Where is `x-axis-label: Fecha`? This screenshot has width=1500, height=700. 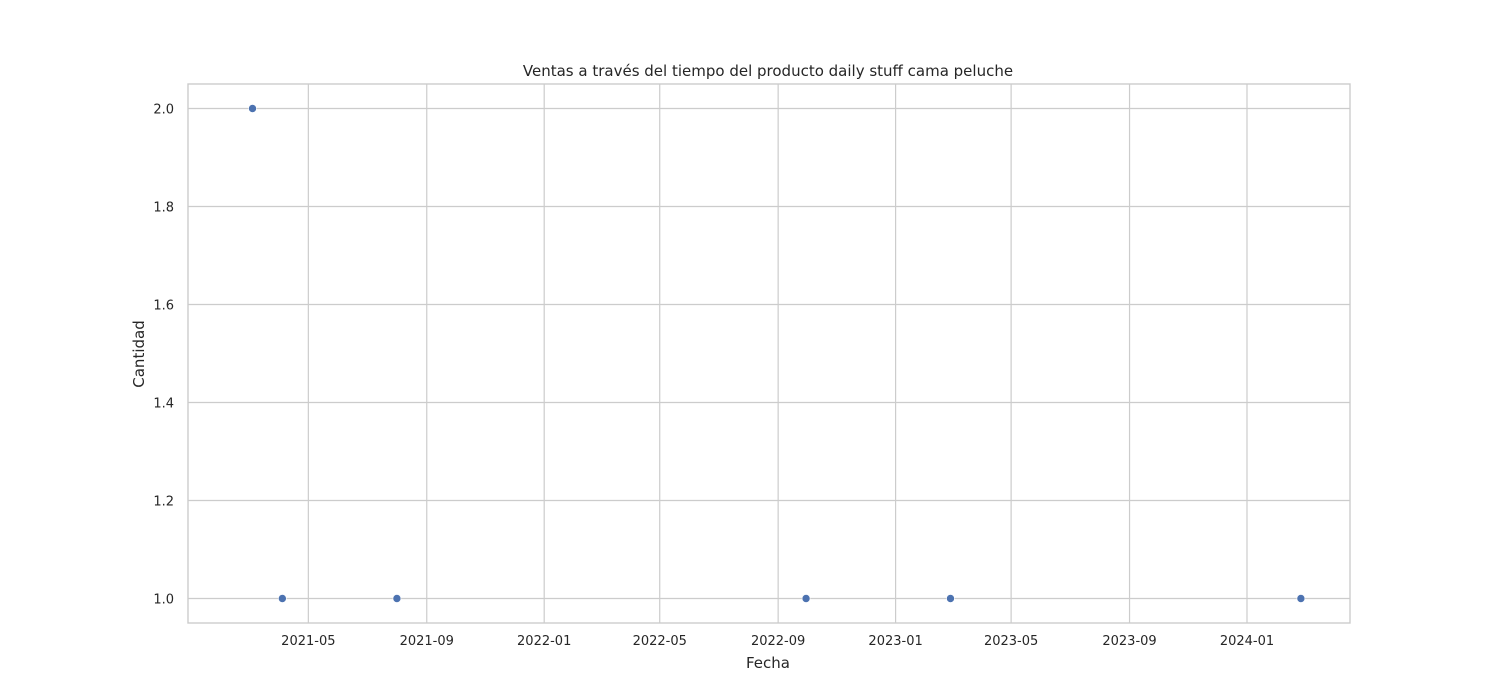 x-axis-label: Fecha is located at coordinates (768, 663).